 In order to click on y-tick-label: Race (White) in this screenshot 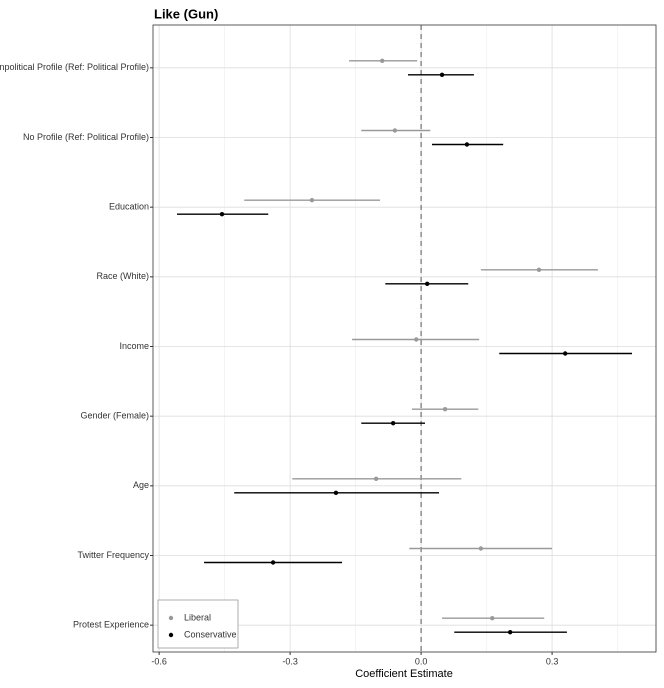, I will do `click(122, 276)`.